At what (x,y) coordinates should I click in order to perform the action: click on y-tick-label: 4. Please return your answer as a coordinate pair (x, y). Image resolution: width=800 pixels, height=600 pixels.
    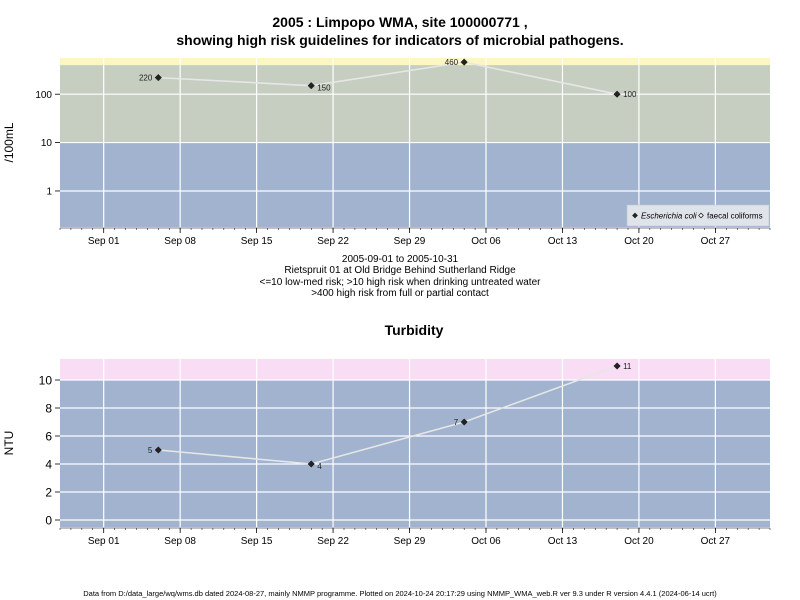
    Looking at the image, I should click on (48, 464).